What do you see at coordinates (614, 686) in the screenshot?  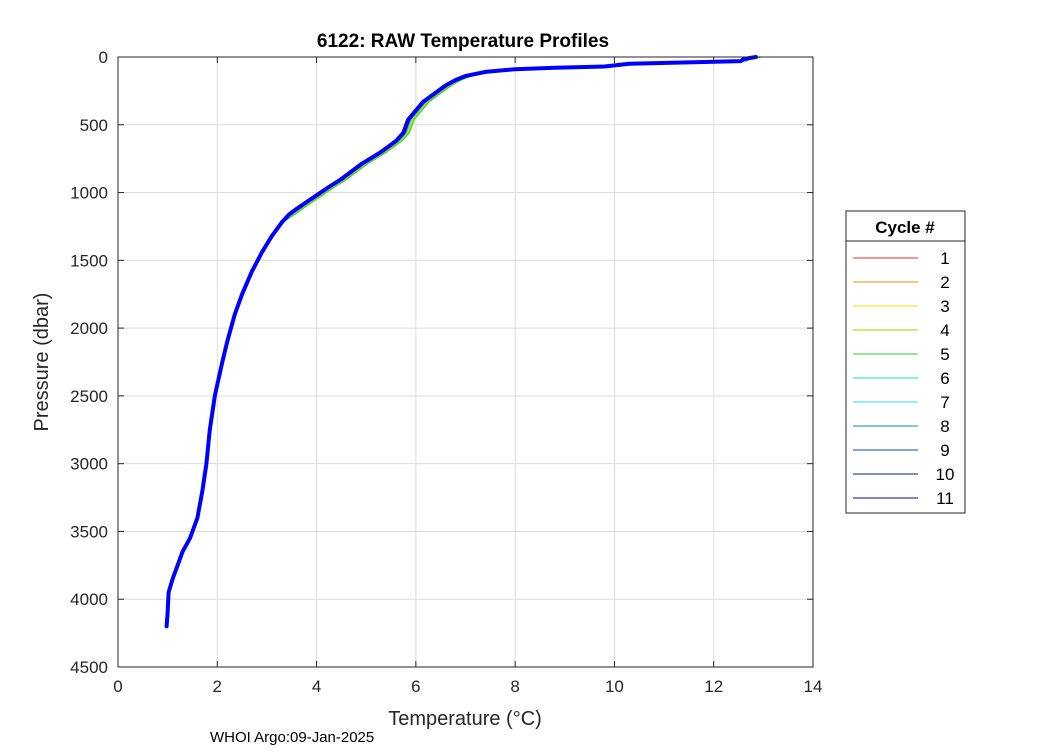 I see `x-tick-label: 10` at bounding box center [614, 686].